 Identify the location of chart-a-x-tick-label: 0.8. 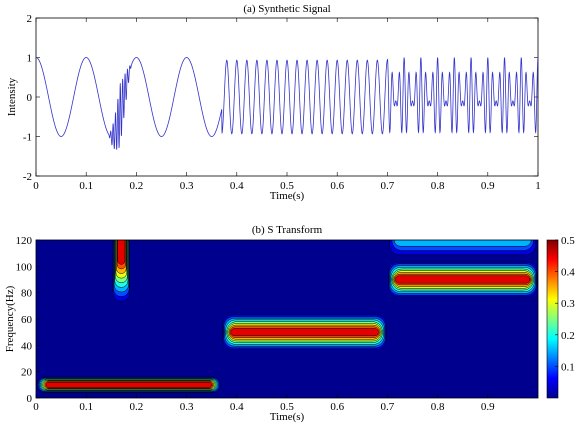
(438, 186).